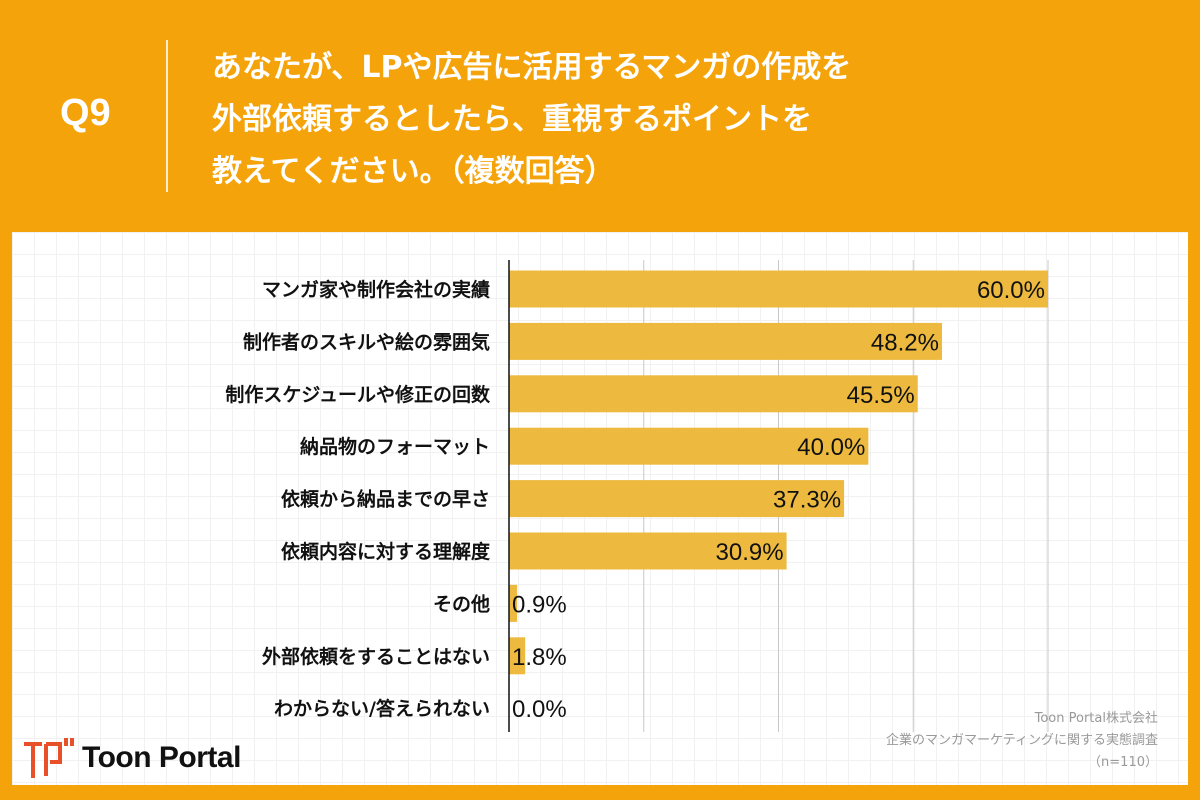  What do you see at coordinates (905, 342) in the screenshot?
I see `data-label: 48.2%` at bounding box center [905, 342].